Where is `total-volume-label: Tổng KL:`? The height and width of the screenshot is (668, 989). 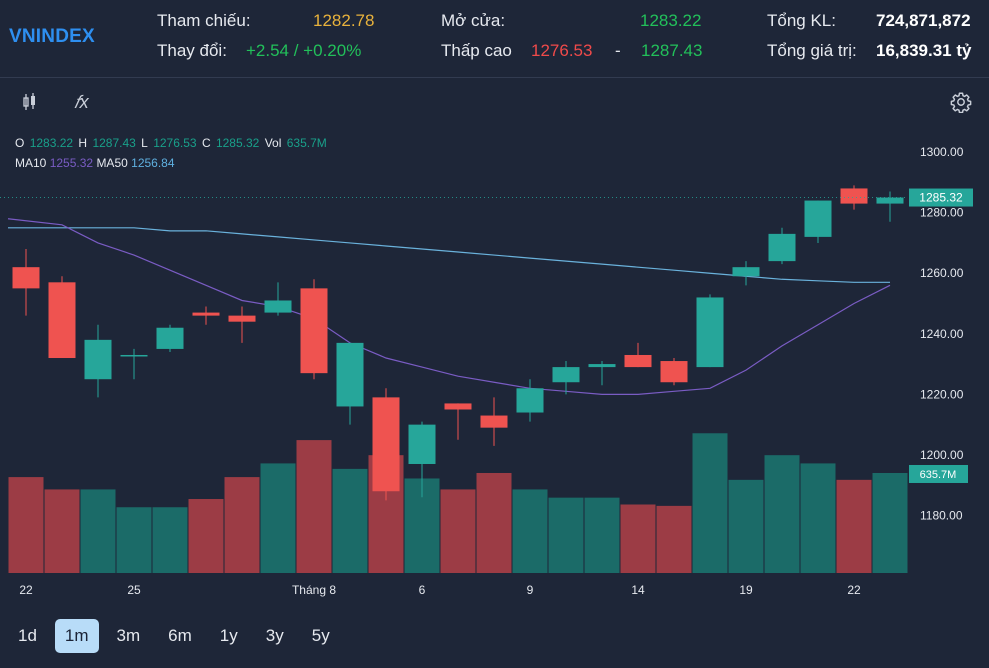 total-volume-label: Tổng KL: is located at coordinates (801, 20).